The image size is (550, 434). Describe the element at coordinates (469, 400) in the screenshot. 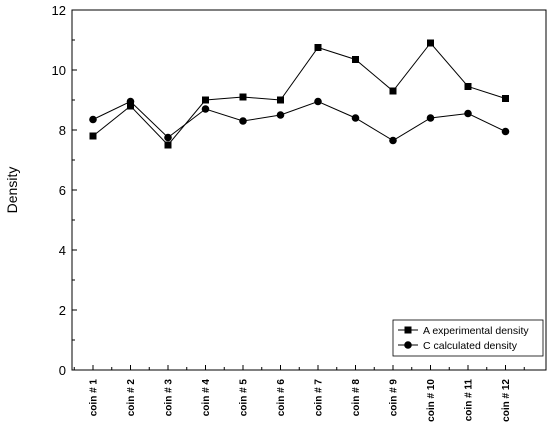

I see `x-tick-label: coin # 11` at that location.